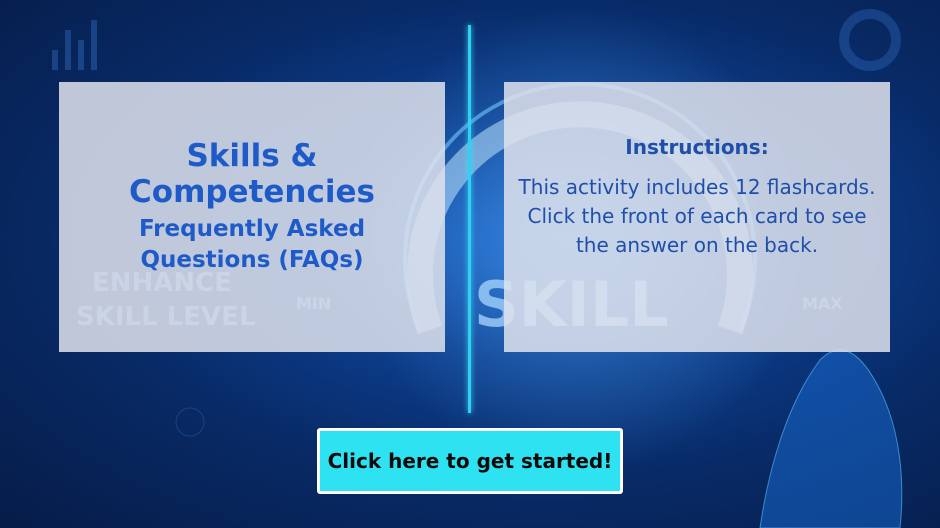  Describe the element at coordinates (470, 461) in the screenshot. I see `start-button: Click here to get started!` at that location.